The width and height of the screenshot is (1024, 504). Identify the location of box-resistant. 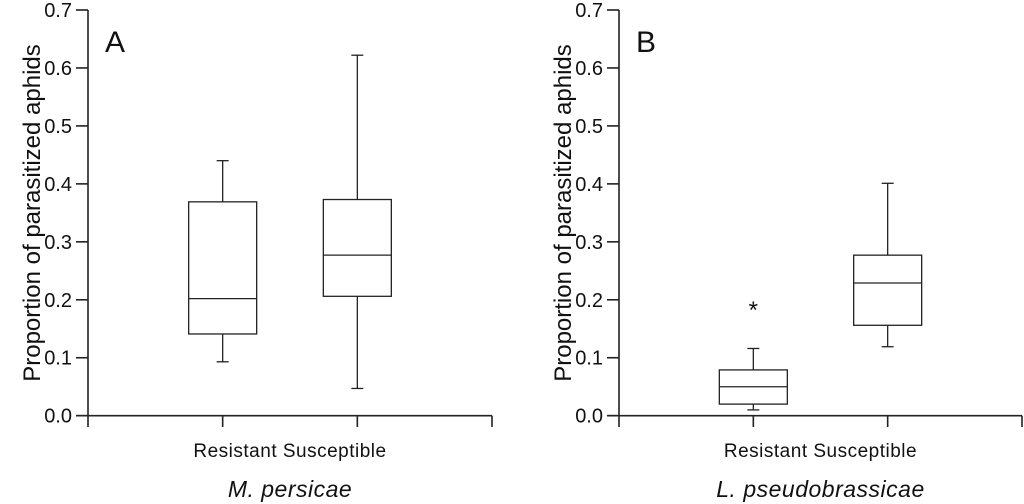
(223, 293).